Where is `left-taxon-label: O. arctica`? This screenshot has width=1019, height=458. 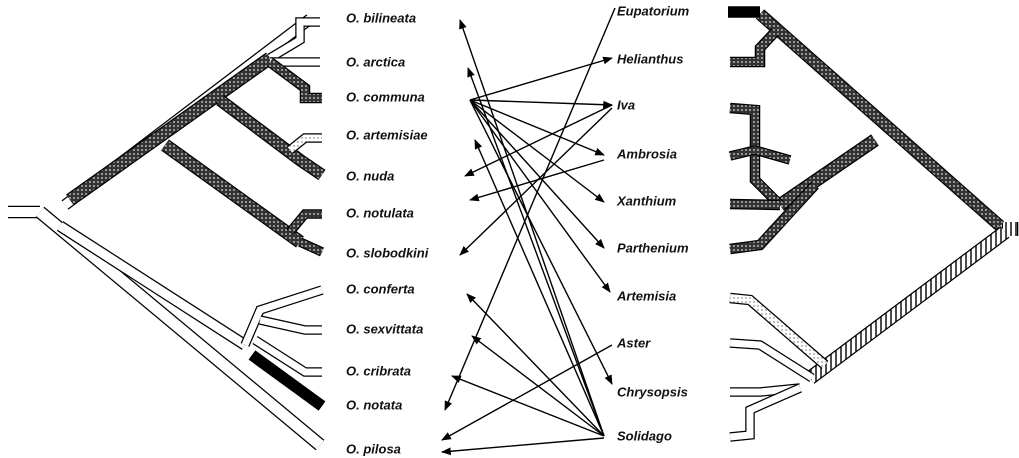
left-taxon-label: O. arctica is located at coordinates (375, 61).